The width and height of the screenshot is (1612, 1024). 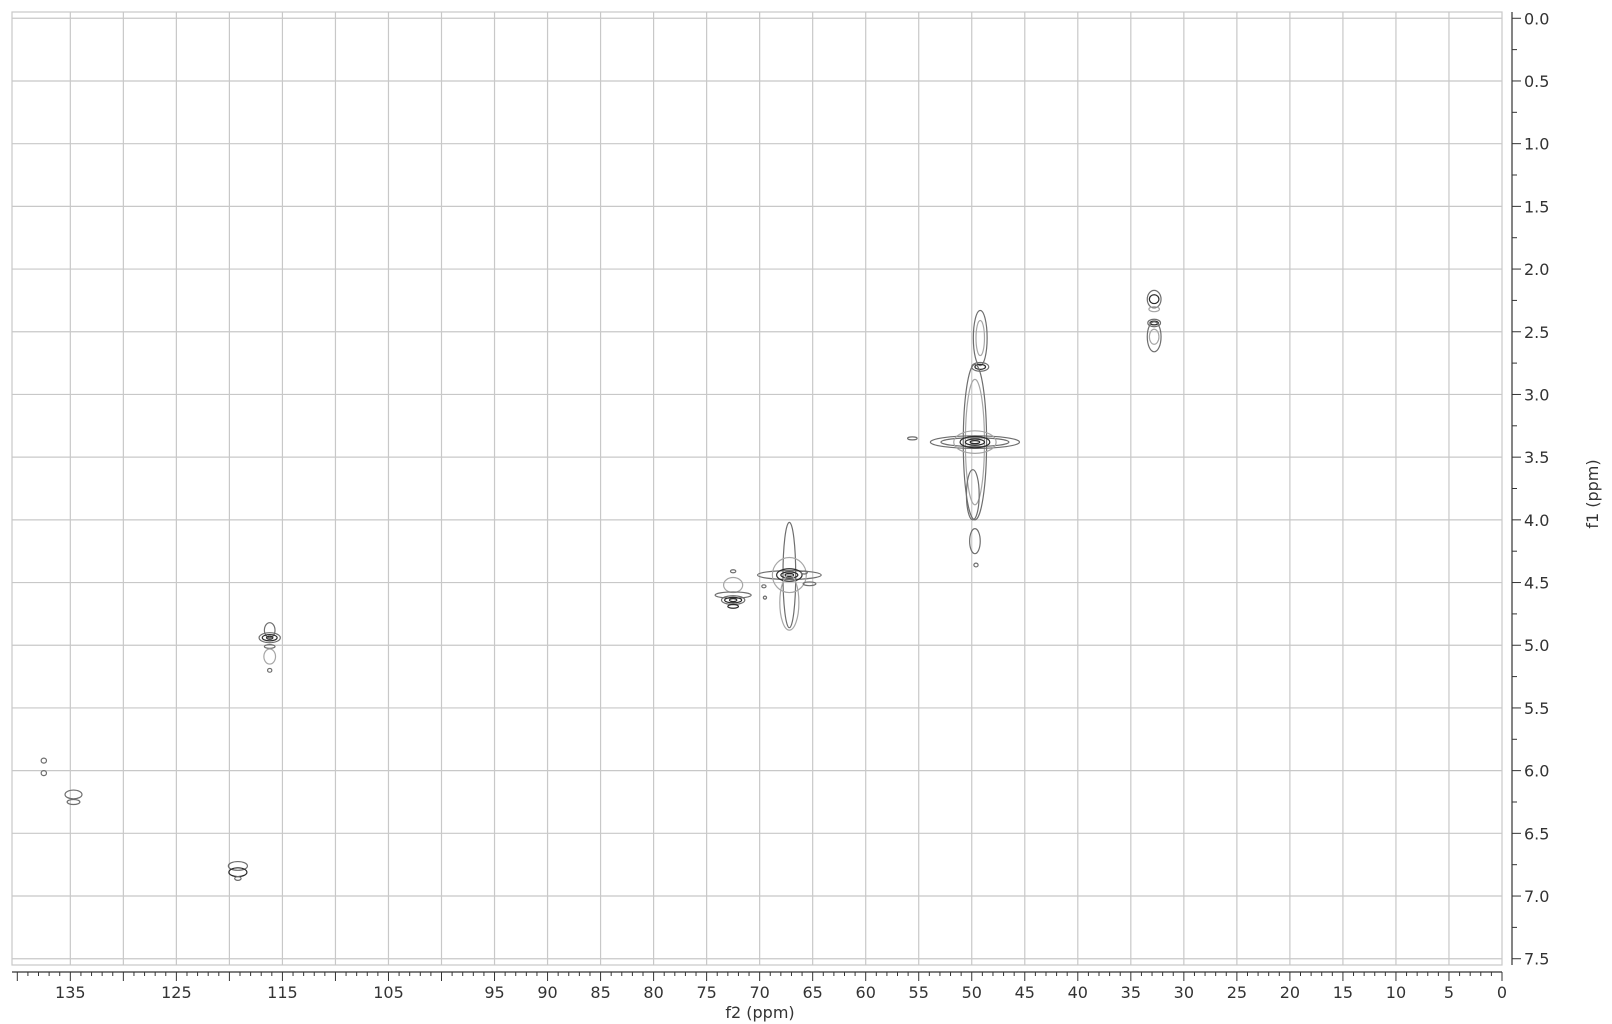 What do you see at coordinates (1396, 992) in the screenshot?
I see `x-tick-label: 10` at bounding box center [1396, 992].